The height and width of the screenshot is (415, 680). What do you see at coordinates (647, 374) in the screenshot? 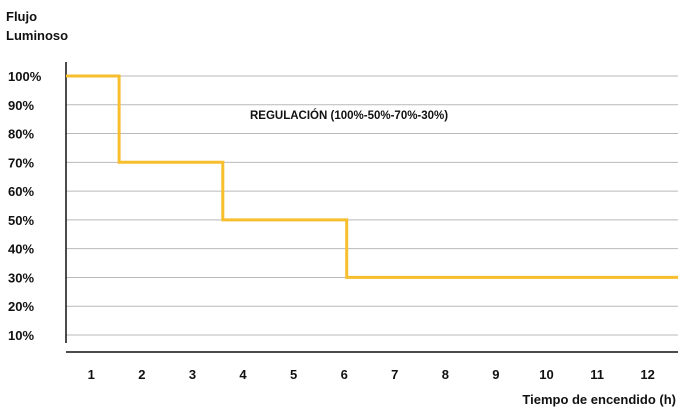
I see `x-tick-label: 12` at bounding box center [647, 374].